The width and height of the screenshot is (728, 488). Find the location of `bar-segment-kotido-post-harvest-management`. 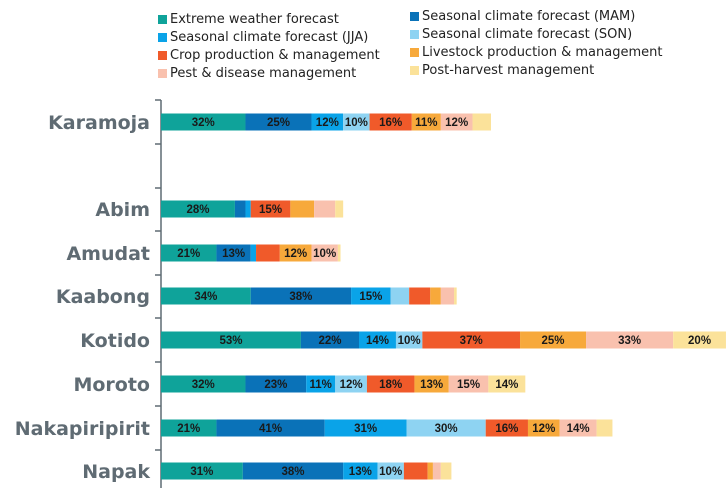

bar-segment-kotido-post-harvest-management is located at coordinates (699, 340).